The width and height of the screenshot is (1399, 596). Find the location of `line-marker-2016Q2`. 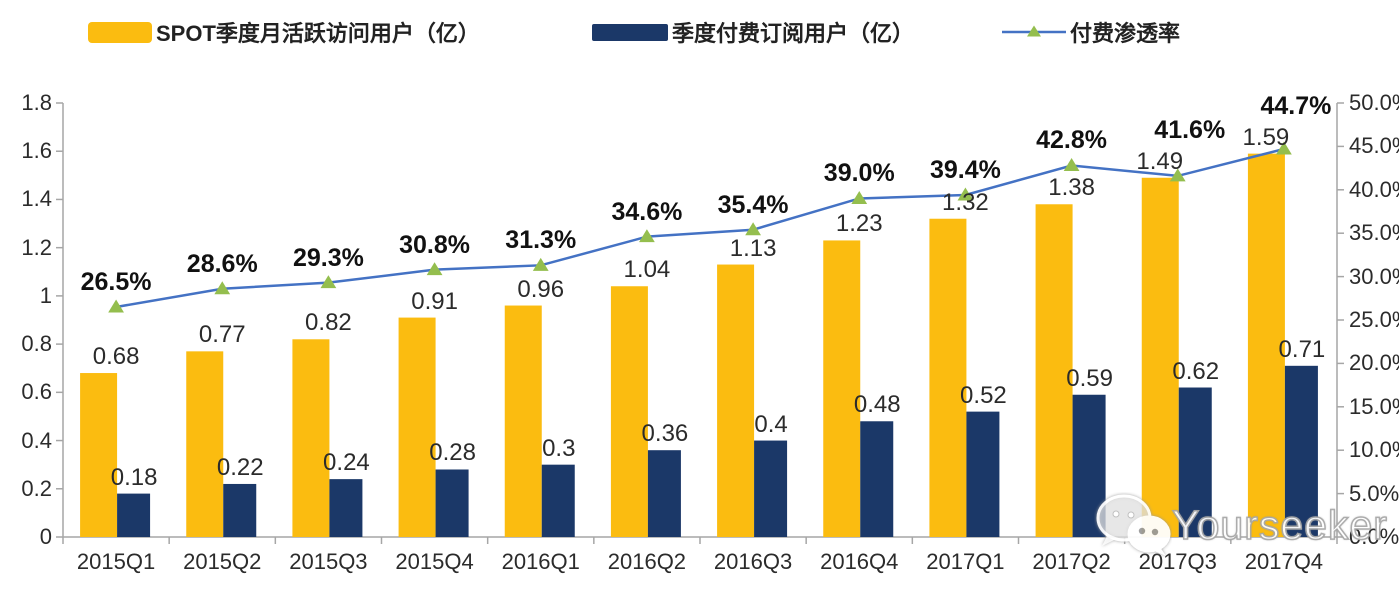

line-marker-2016Q2 is located at coordinates (647, 236).